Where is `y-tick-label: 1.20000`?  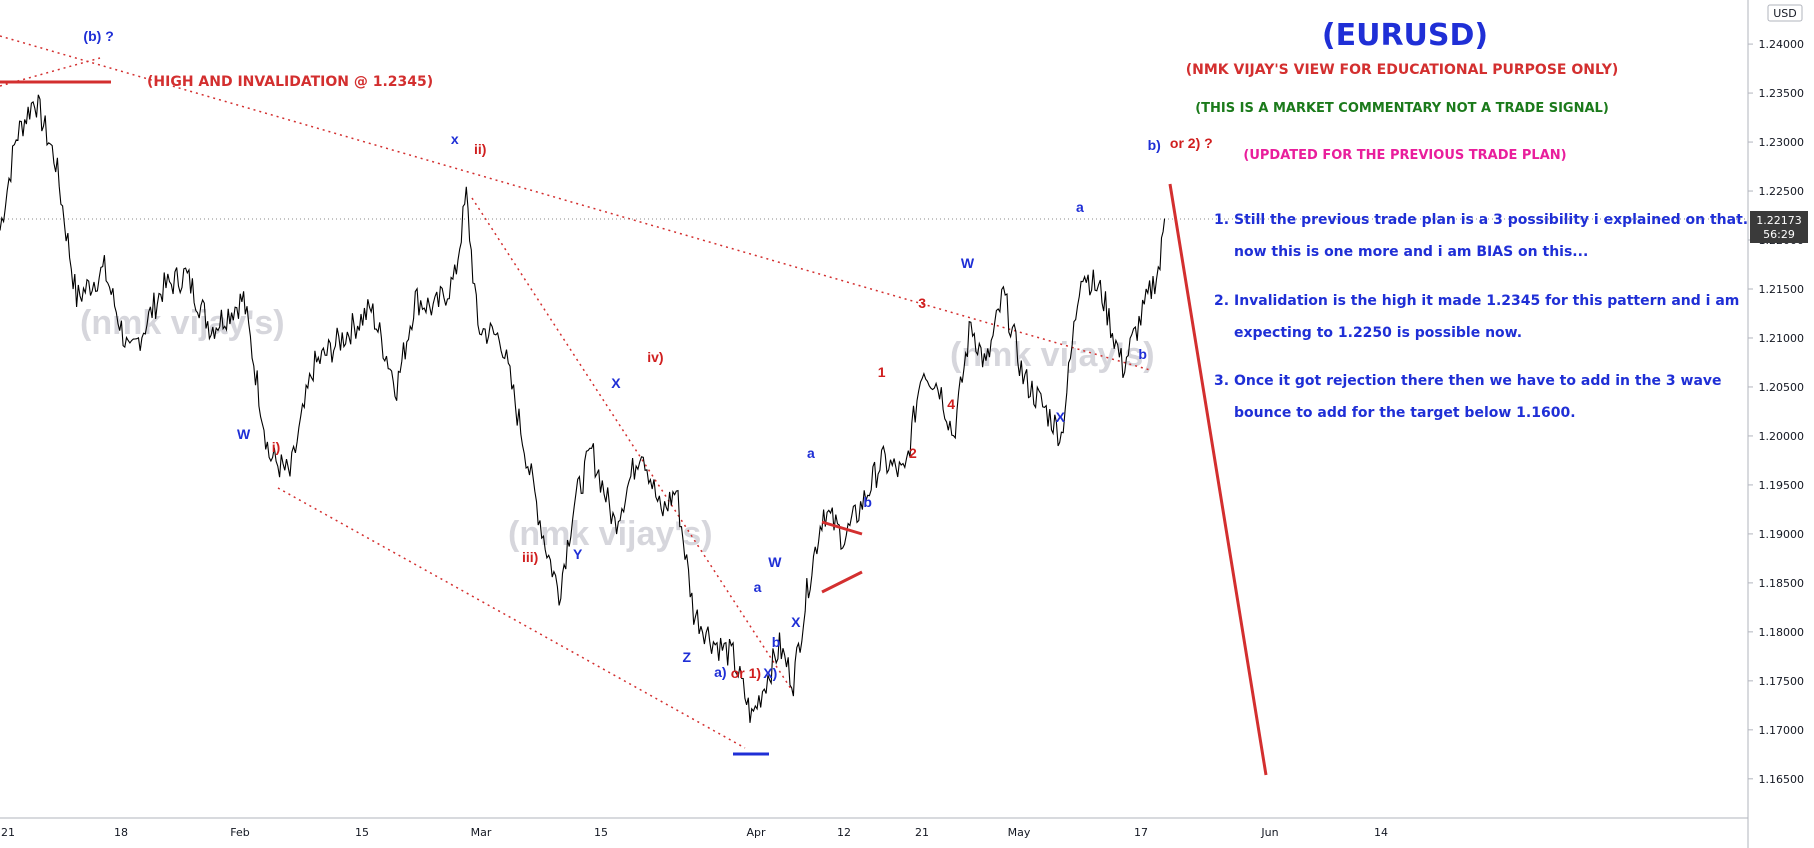
y-tick-label: 1.20000 is located at coordinates (1782, 436).